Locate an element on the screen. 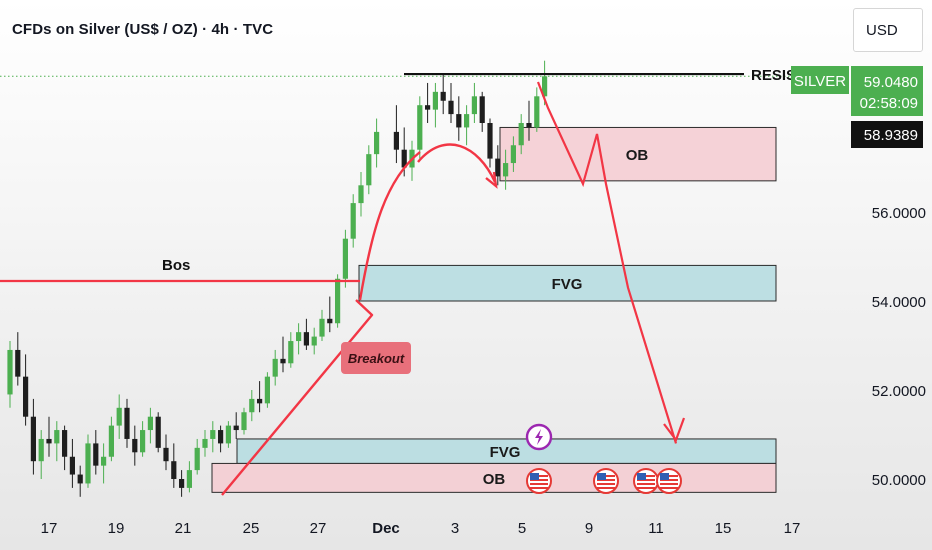 The image size is (932, 550). y-tick-label: 50.0000 is located at coordinates (899, 480).